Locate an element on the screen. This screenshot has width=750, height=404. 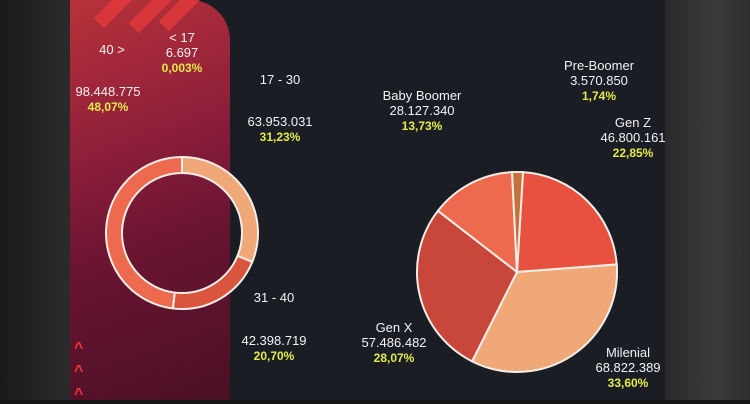
monitor-bezel-left is located at coordinates (35, 200).